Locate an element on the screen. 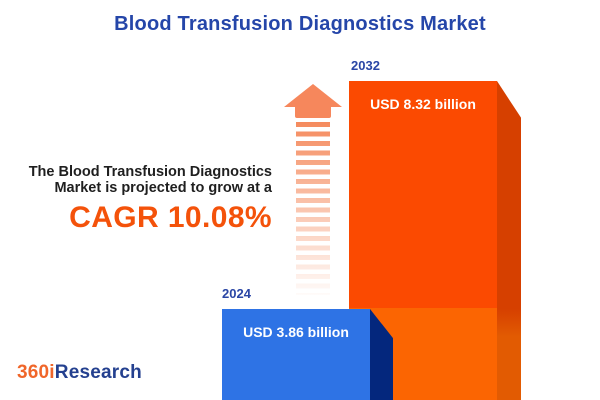 The image size is (600, 400). page-title: Blood Transfusion Diagnostics Market is located at coordinates (300, 24).